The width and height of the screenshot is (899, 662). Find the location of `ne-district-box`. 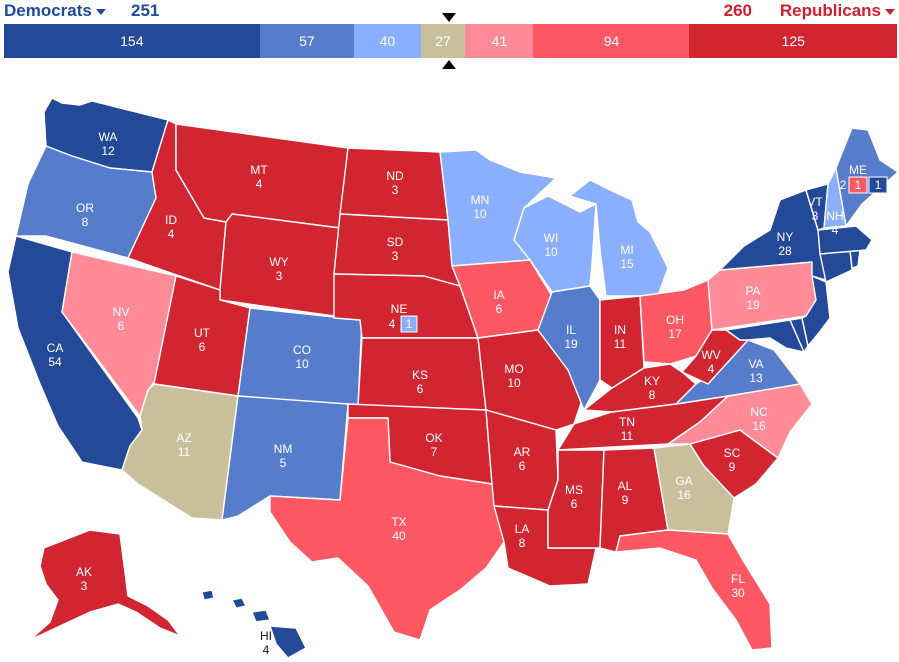

ne-district-box is located at coordinates (409, 324).